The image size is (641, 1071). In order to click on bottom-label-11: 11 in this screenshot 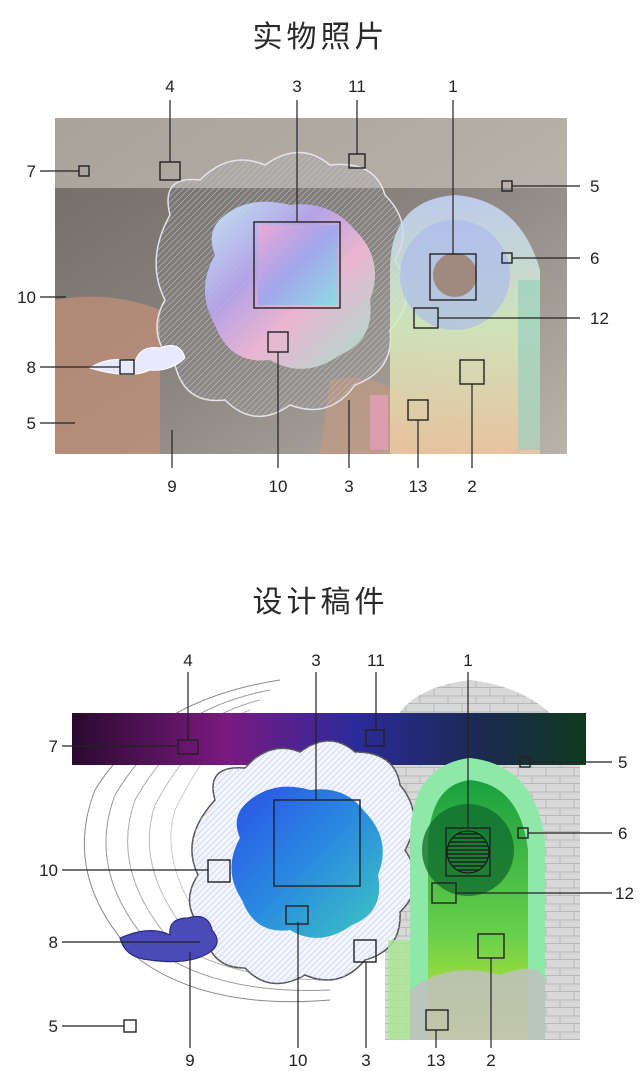, I will do `click(376, 660)`.